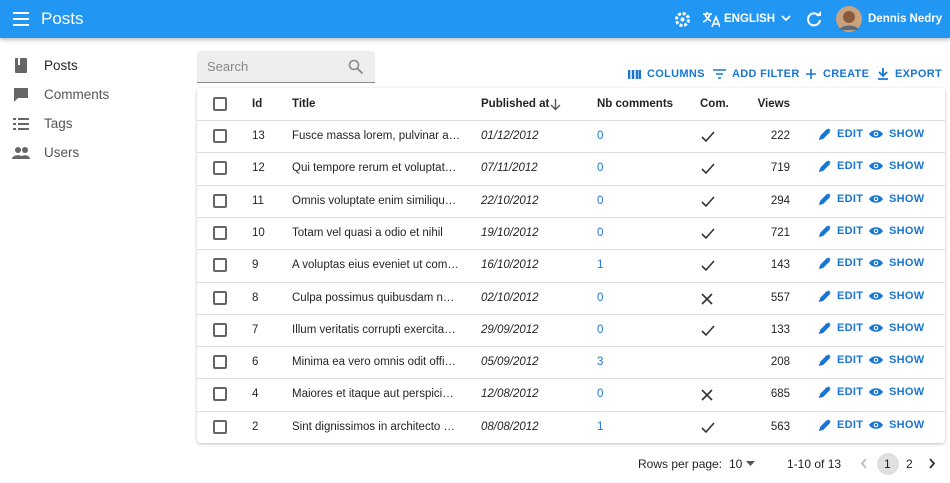  I want to click on views-cell: 721, so click(780, 232).